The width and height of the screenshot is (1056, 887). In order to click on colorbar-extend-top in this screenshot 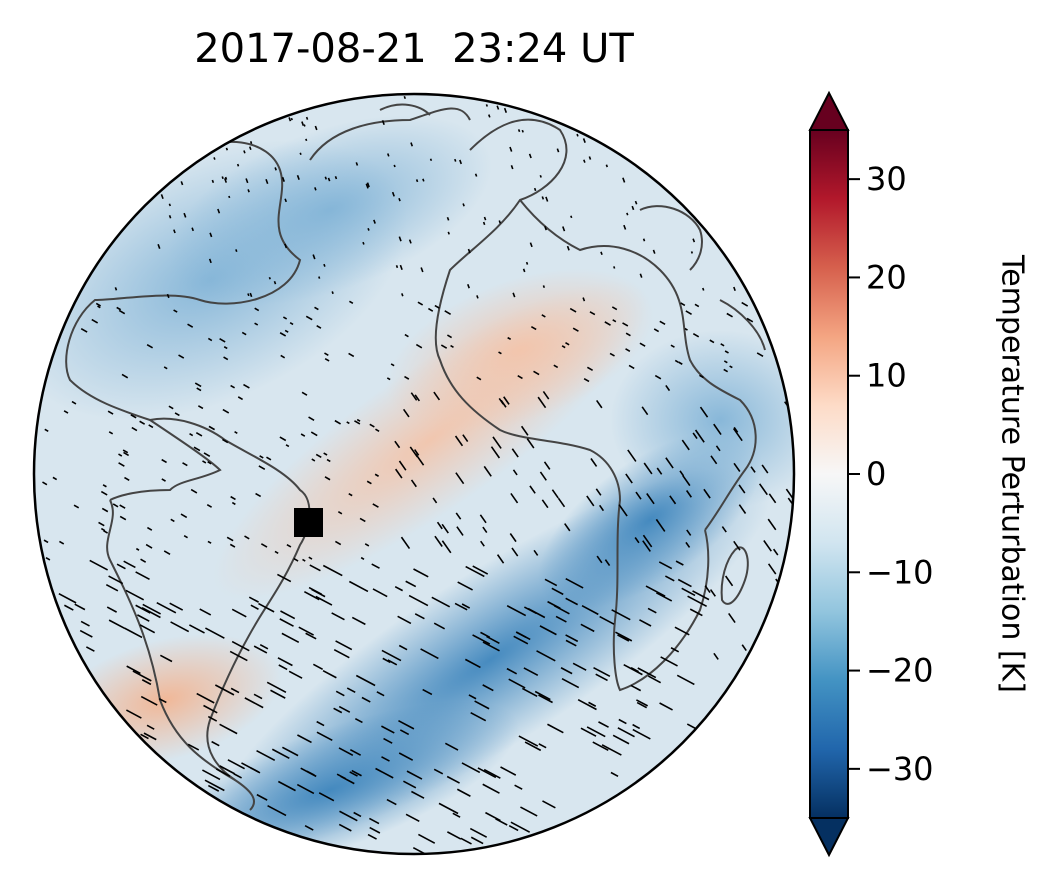, I will do `click(829, 110)`.